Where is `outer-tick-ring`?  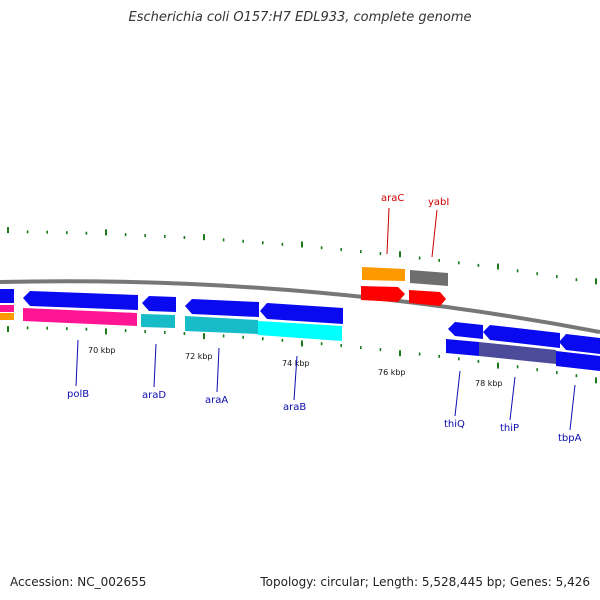
outer-tick-ring is located at coordinates (302, 256).